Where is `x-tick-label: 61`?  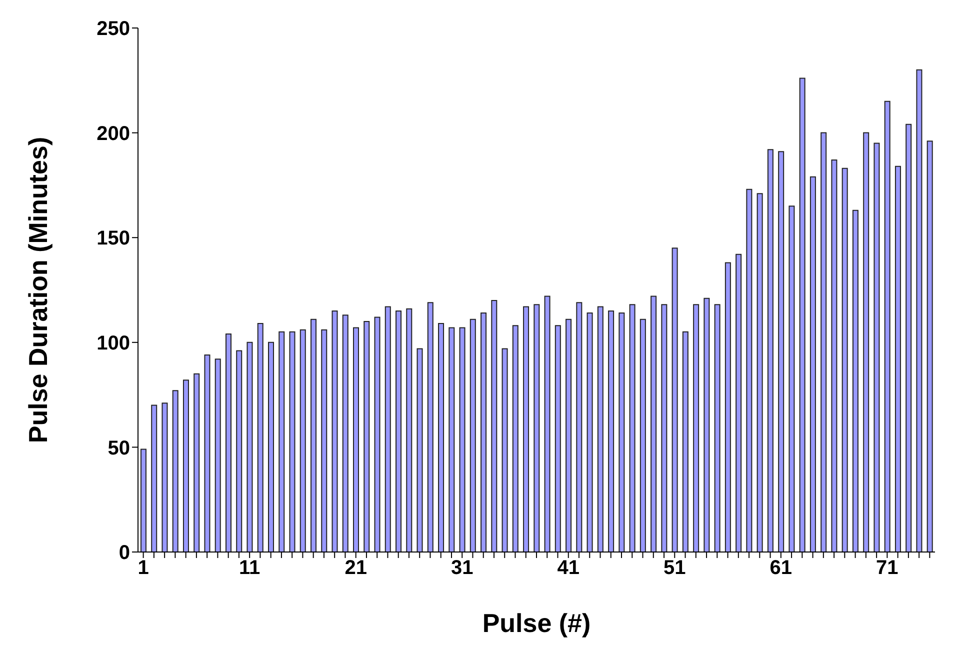 x-tick-label: 61 is located at coordinates (781, 568).